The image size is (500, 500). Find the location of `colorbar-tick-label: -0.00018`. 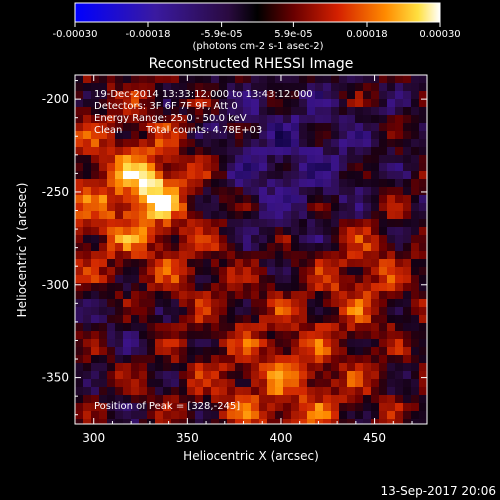

colorbar-tick-label: -0.00018 is located at coordinates (148, 34).